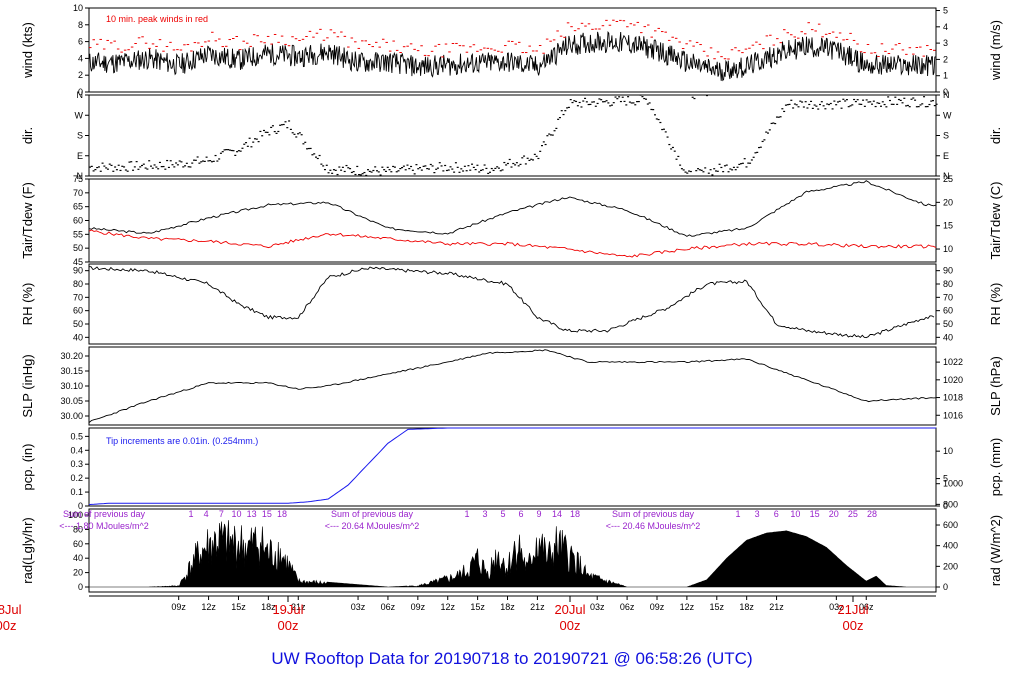 The image size is (1024, 700). I want to click on rad-right-tick-label: 200, so click(950, 566).